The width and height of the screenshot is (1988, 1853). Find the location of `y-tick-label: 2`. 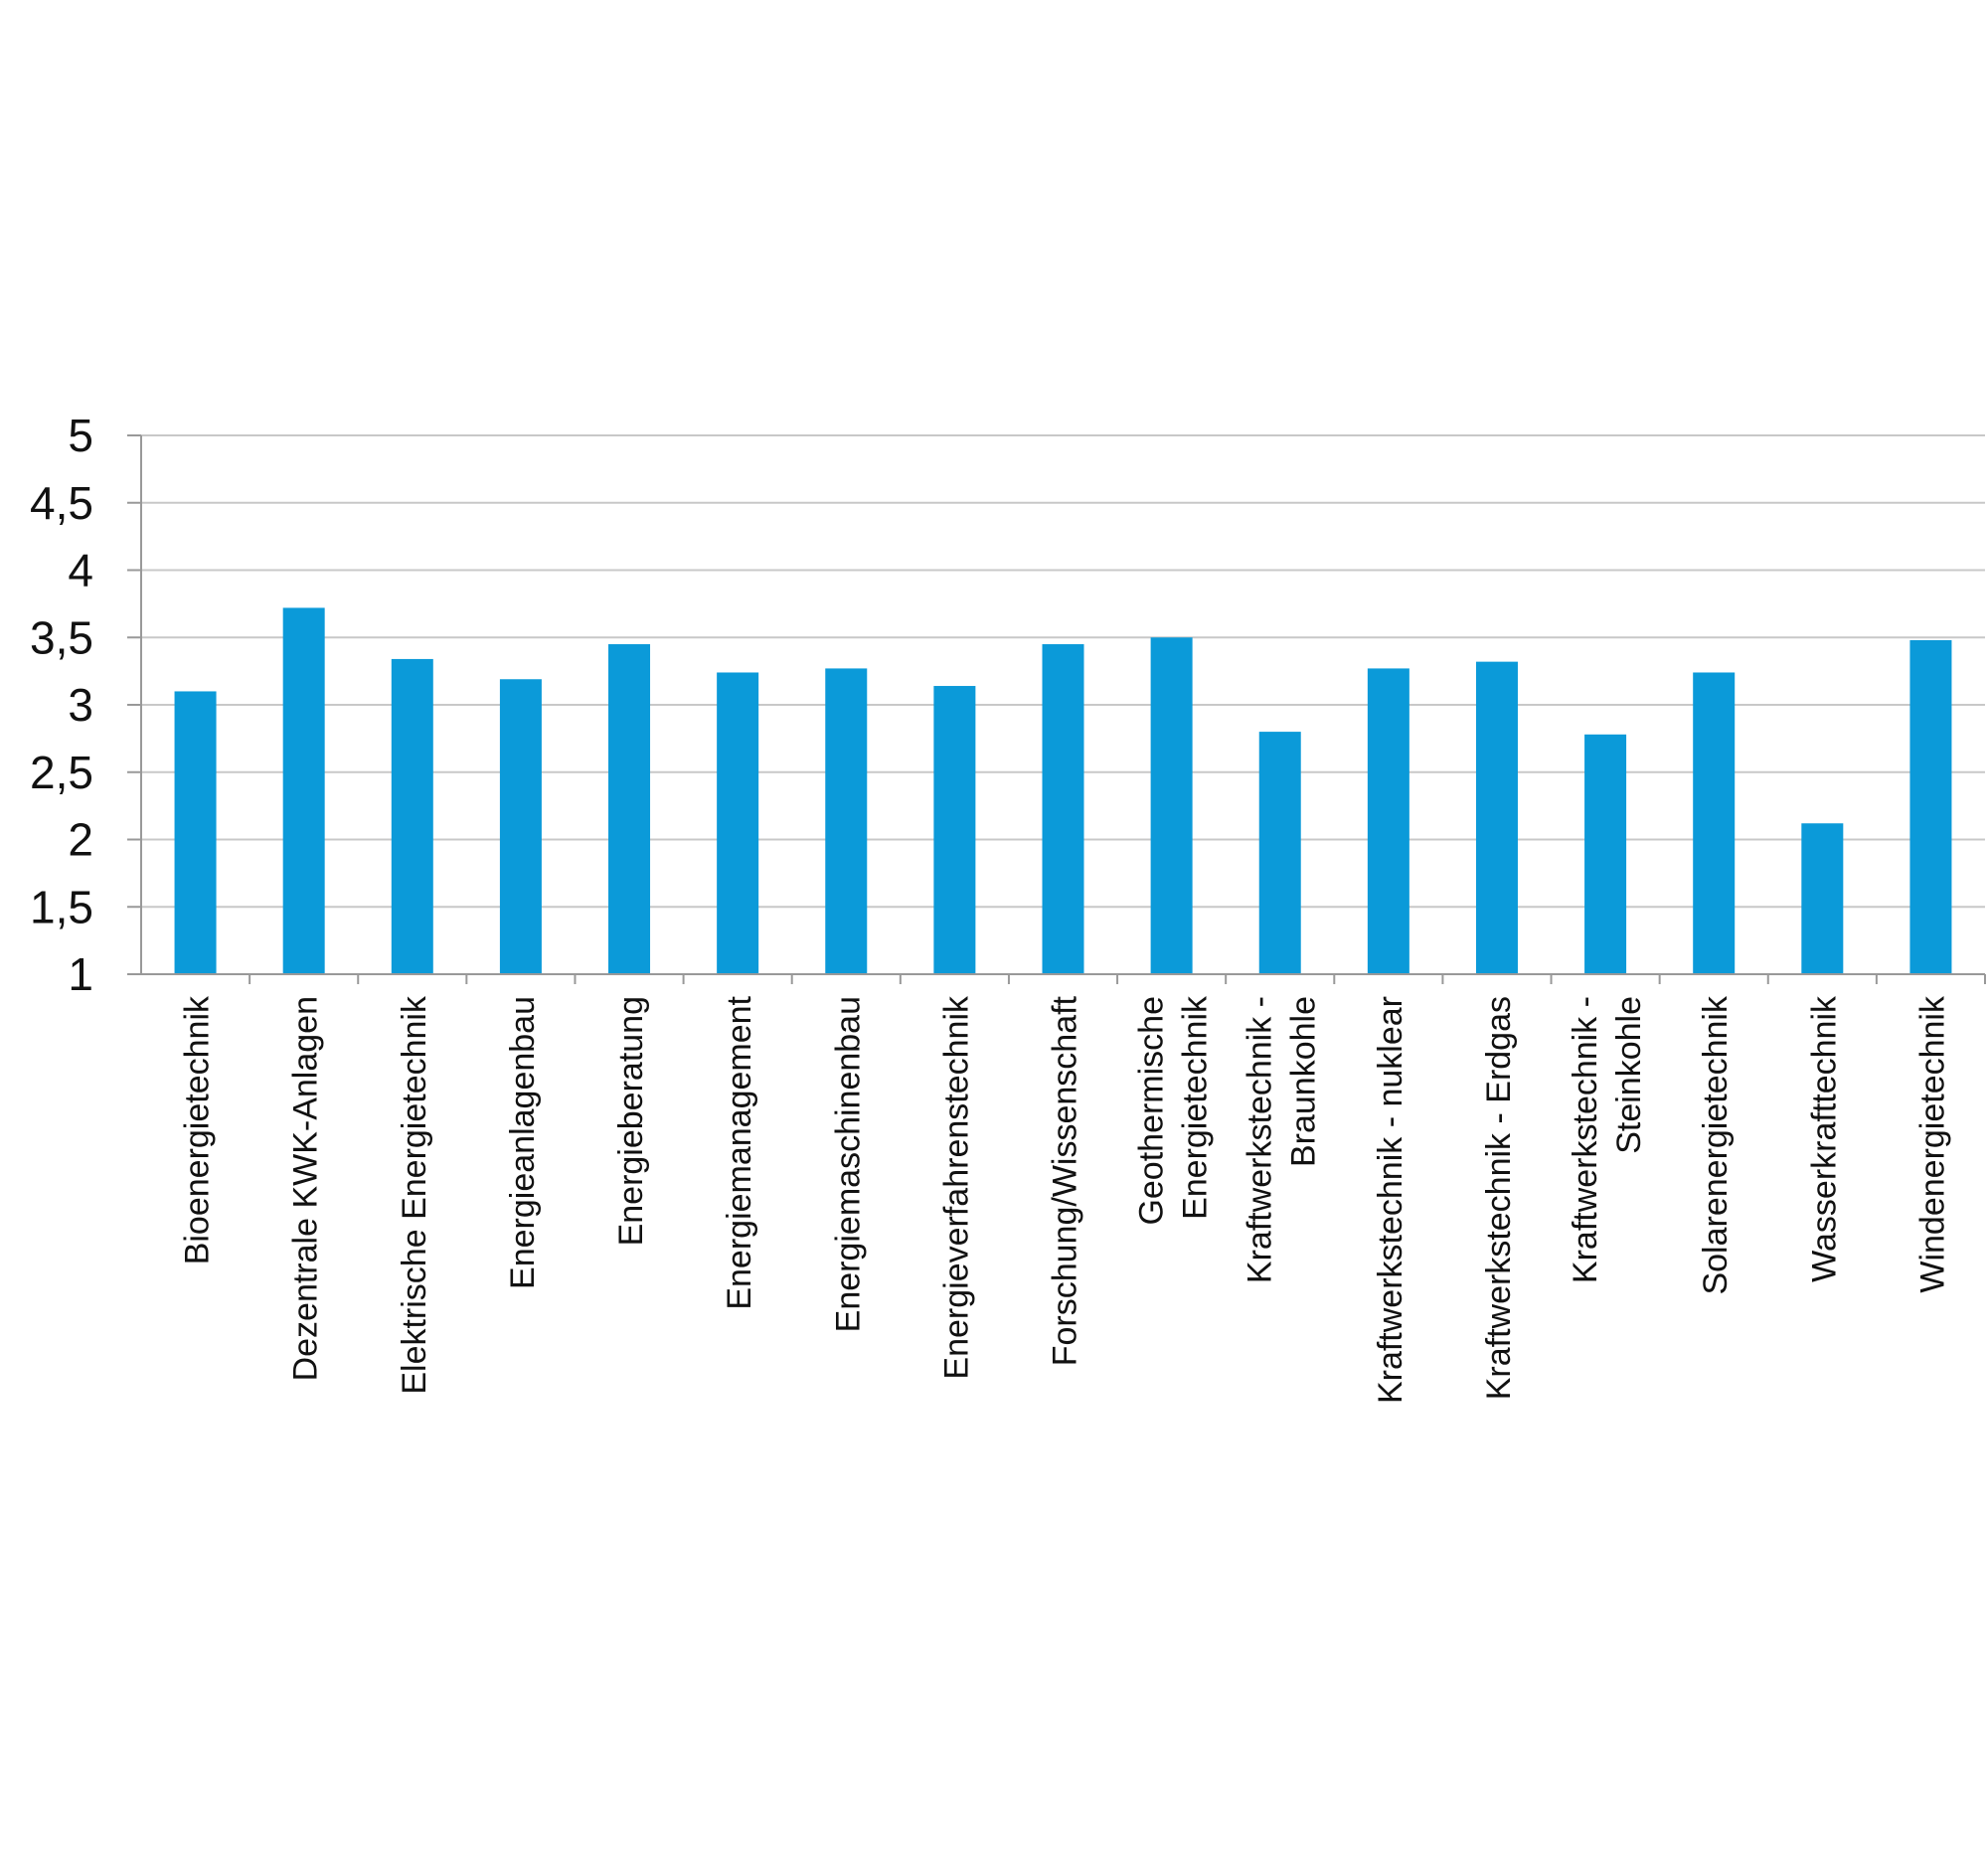

y-tick-label: 2 is located at coordinates (80, 840).